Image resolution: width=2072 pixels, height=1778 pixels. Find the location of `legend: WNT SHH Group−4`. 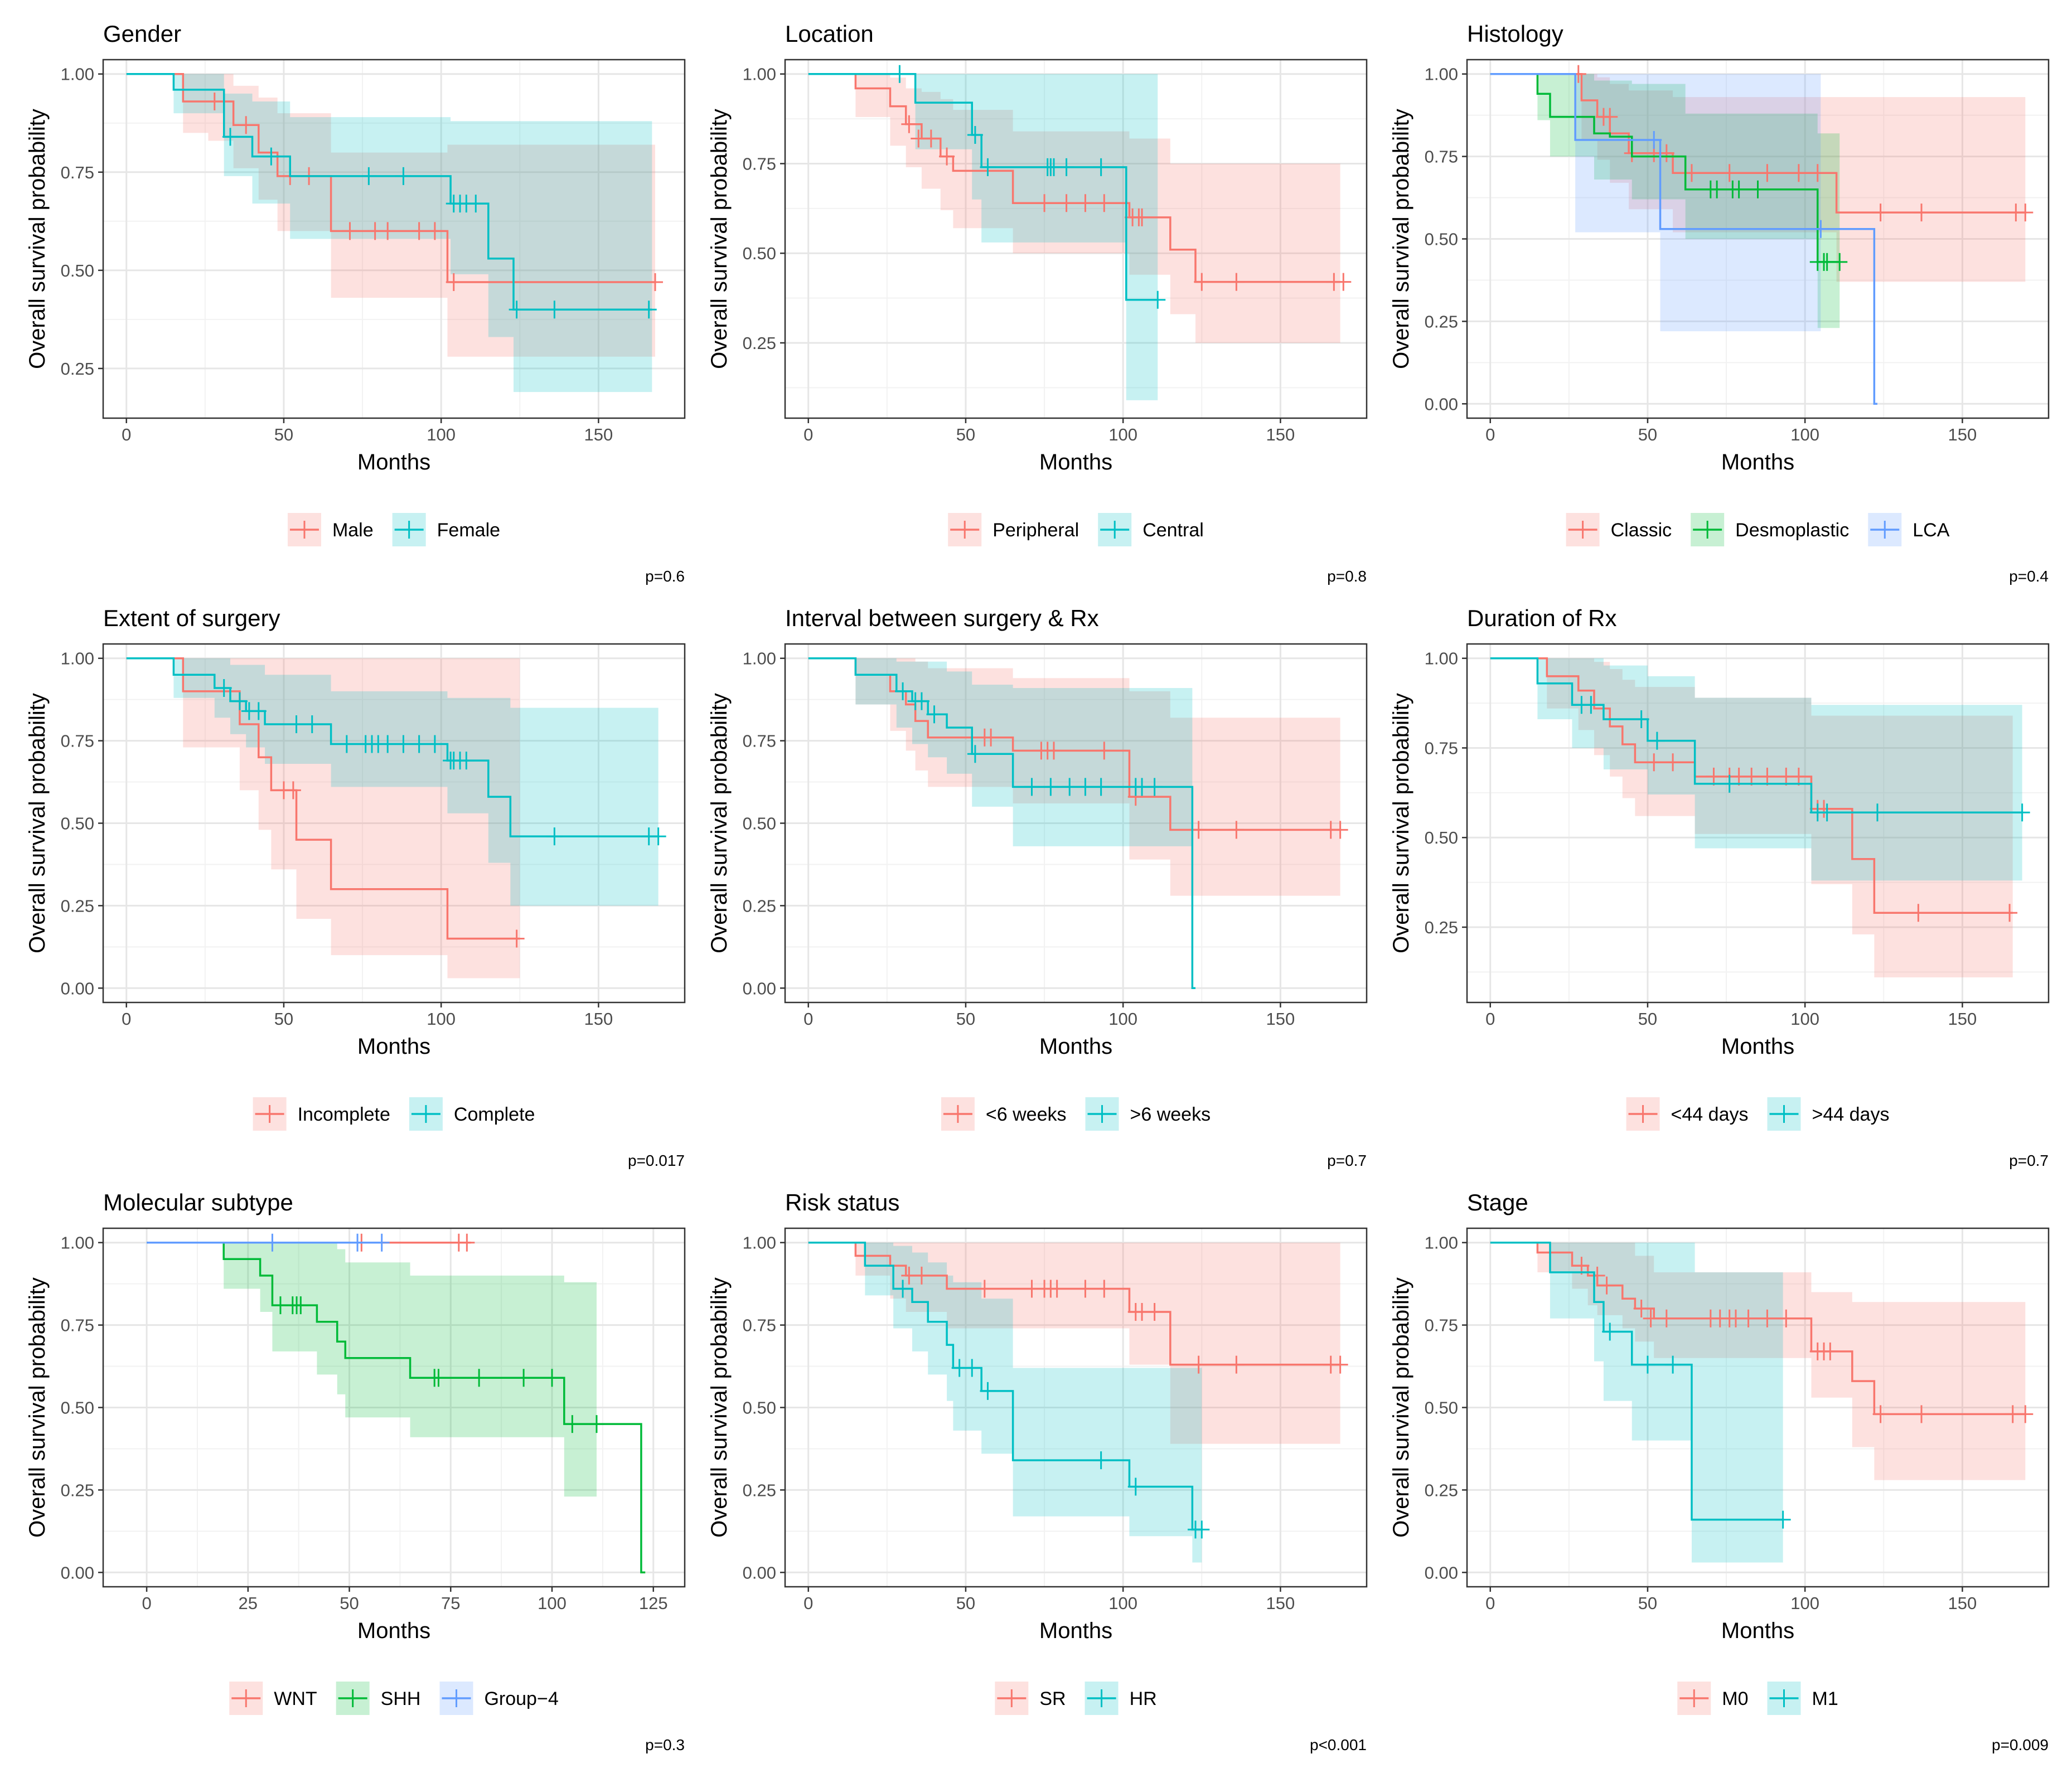

legend: WNT SHH Group−4 is located at coordinates (394, 1698).